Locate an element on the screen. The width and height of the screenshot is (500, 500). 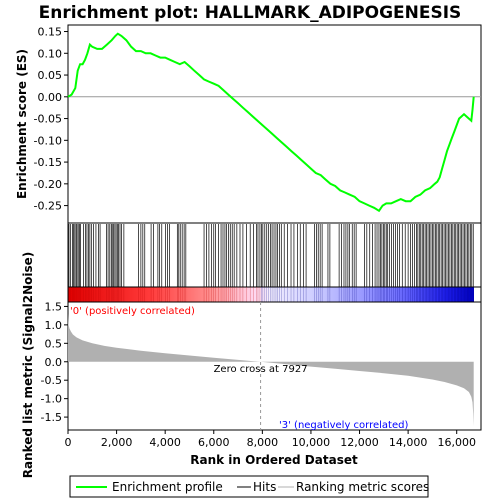
color-bar-gradient is located at coordinates (271, 294).